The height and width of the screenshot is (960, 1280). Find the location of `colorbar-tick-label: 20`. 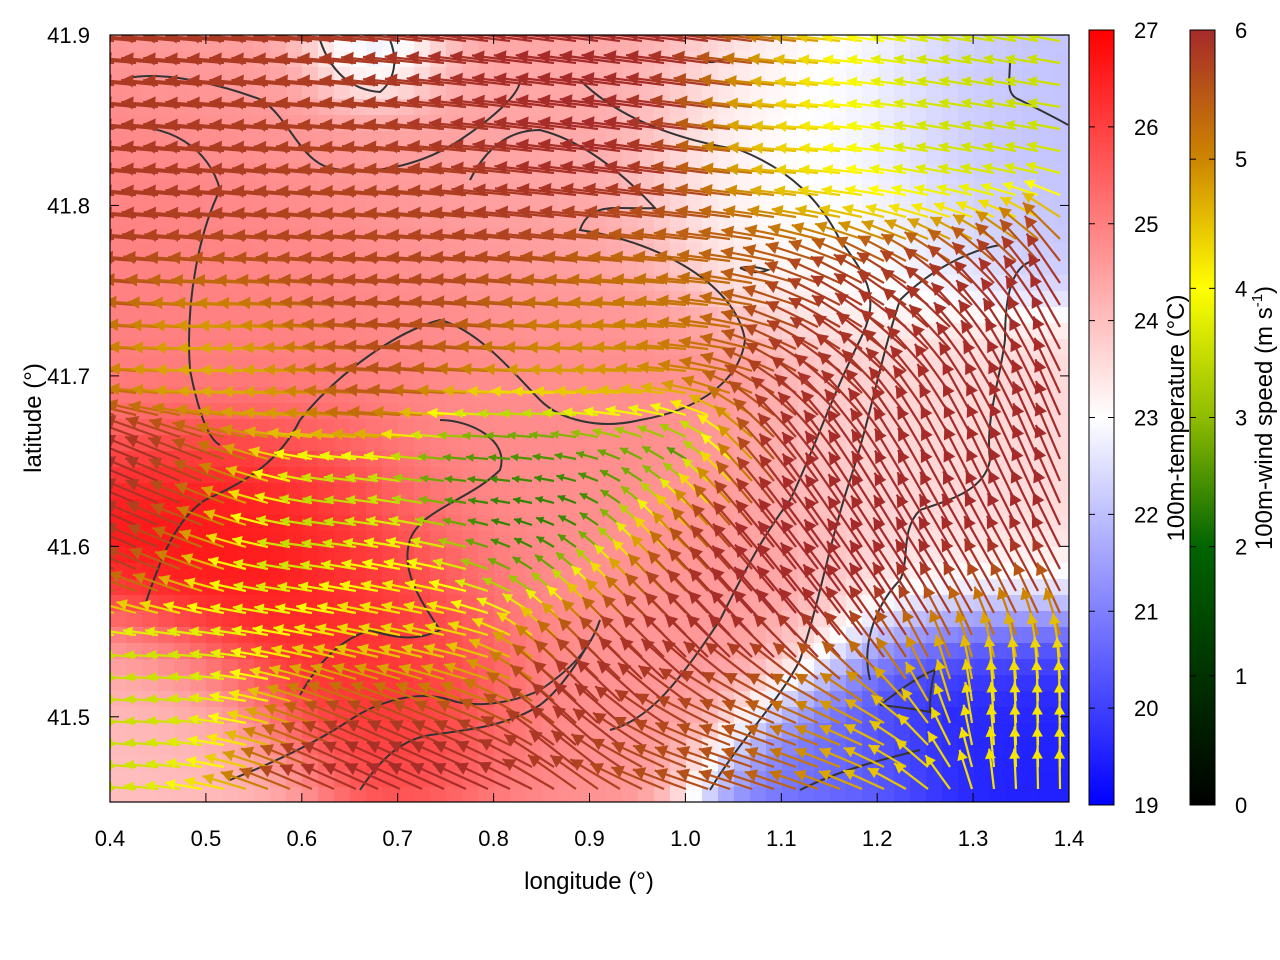

colorbar-tick-label: 20 is located at coordinates (1146, 708).